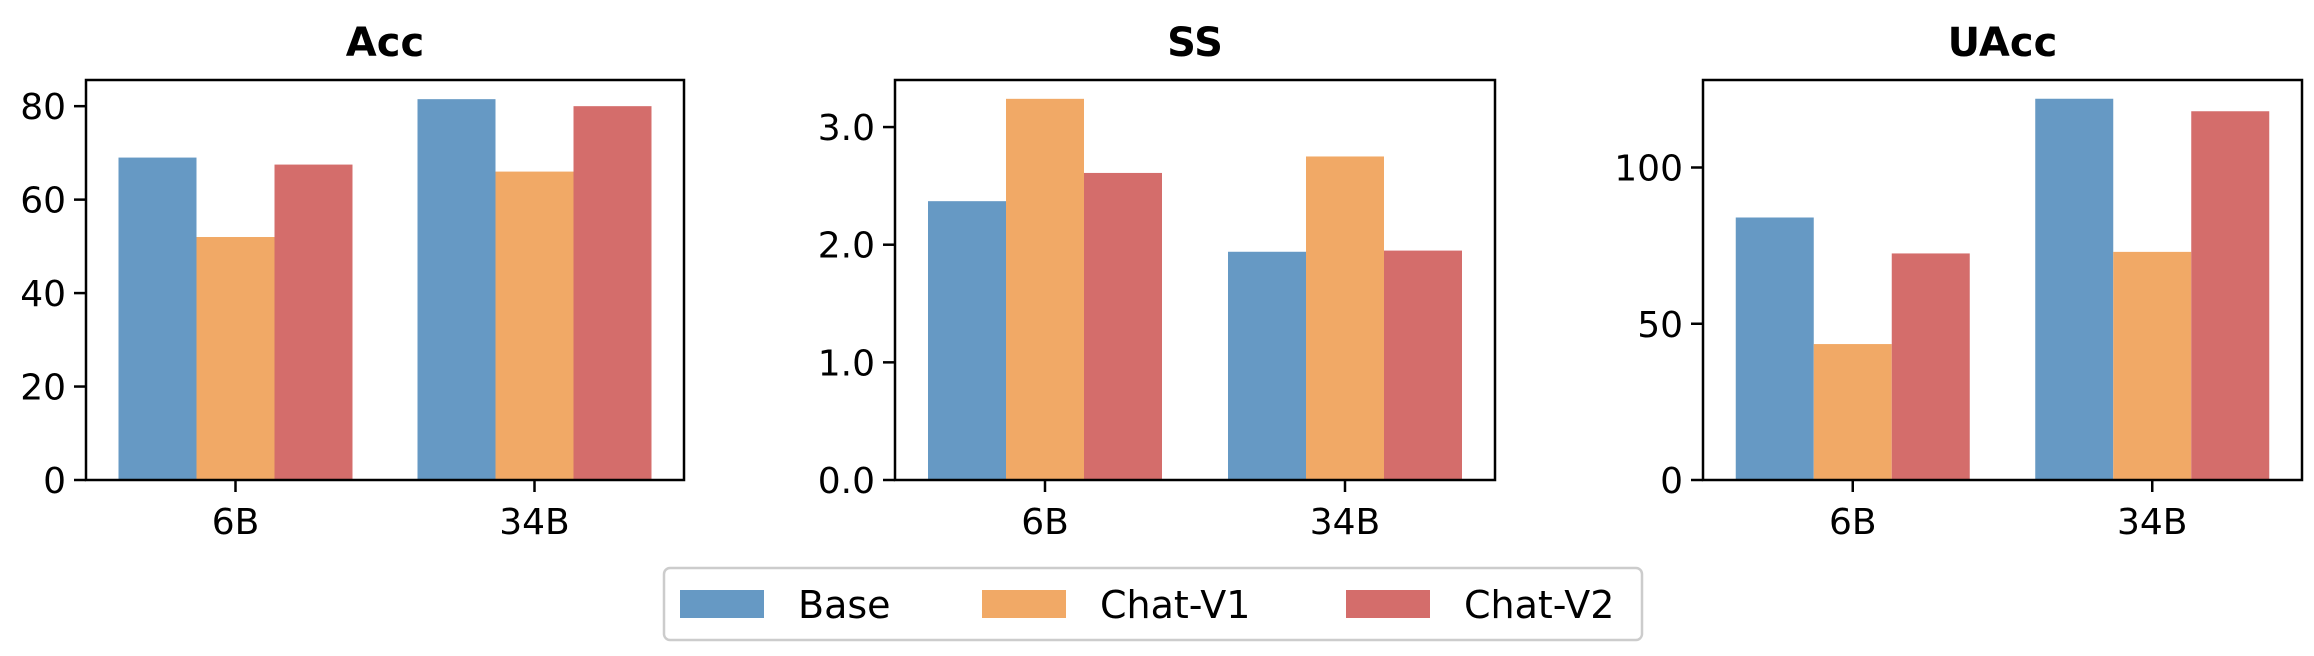  Describe the element at coordinates (846, 363) in the screenshot. I see `y-tick-label: 1.0` at that location.